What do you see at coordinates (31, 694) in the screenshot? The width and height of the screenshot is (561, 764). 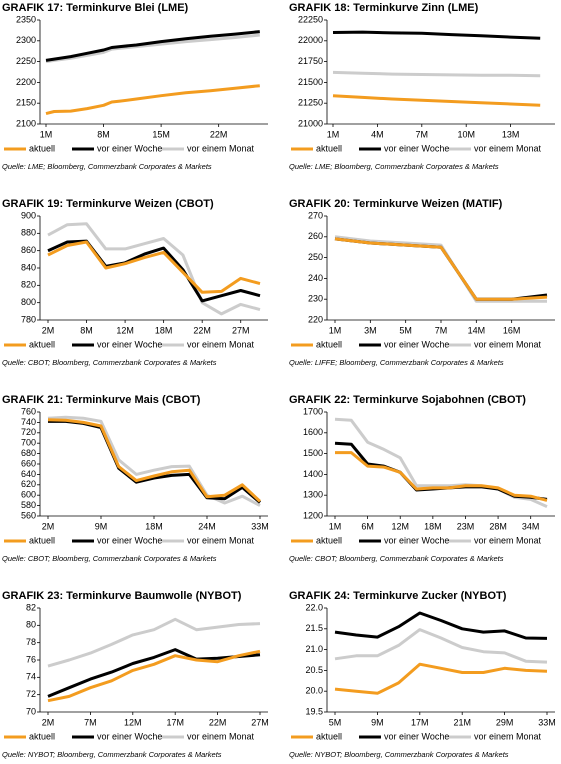 I see `y-tick-label: 72` at bounding box center [31, 694].